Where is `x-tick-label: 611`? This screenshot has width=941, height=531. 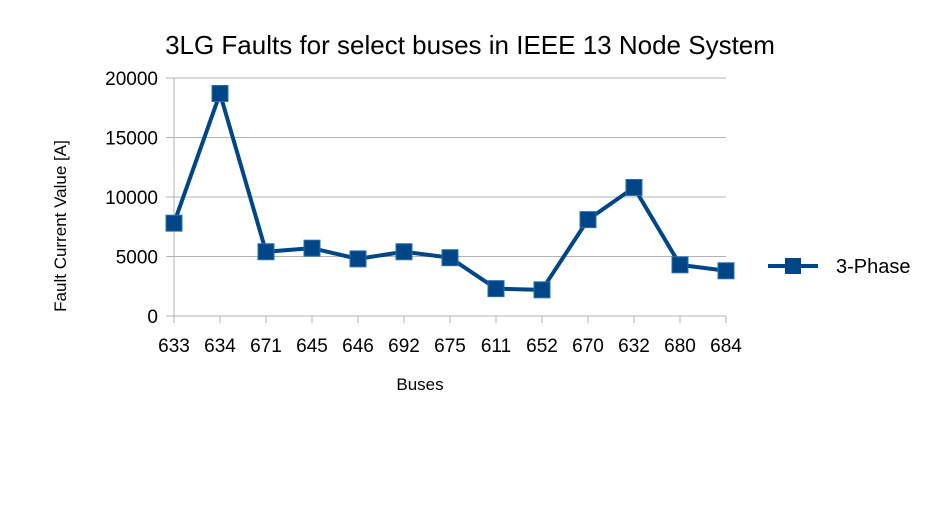
x-tick-label: 611 is located at coordinates (496, 346).